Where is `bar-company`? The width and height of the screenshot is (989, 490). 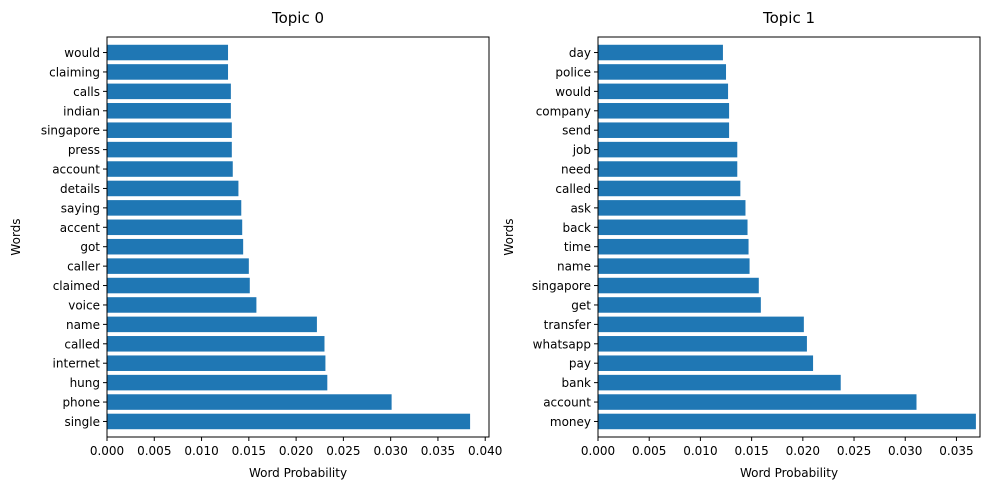 bar-company is located at coordinates (664, 111).